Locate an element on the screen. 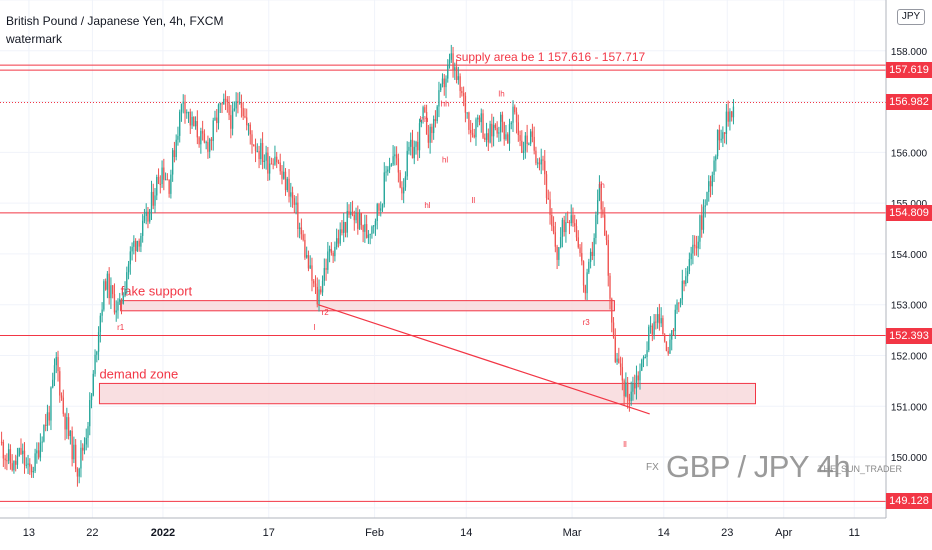 The image size is (932, 550). zone-label: demand zone is located at coordinates (138, 373).